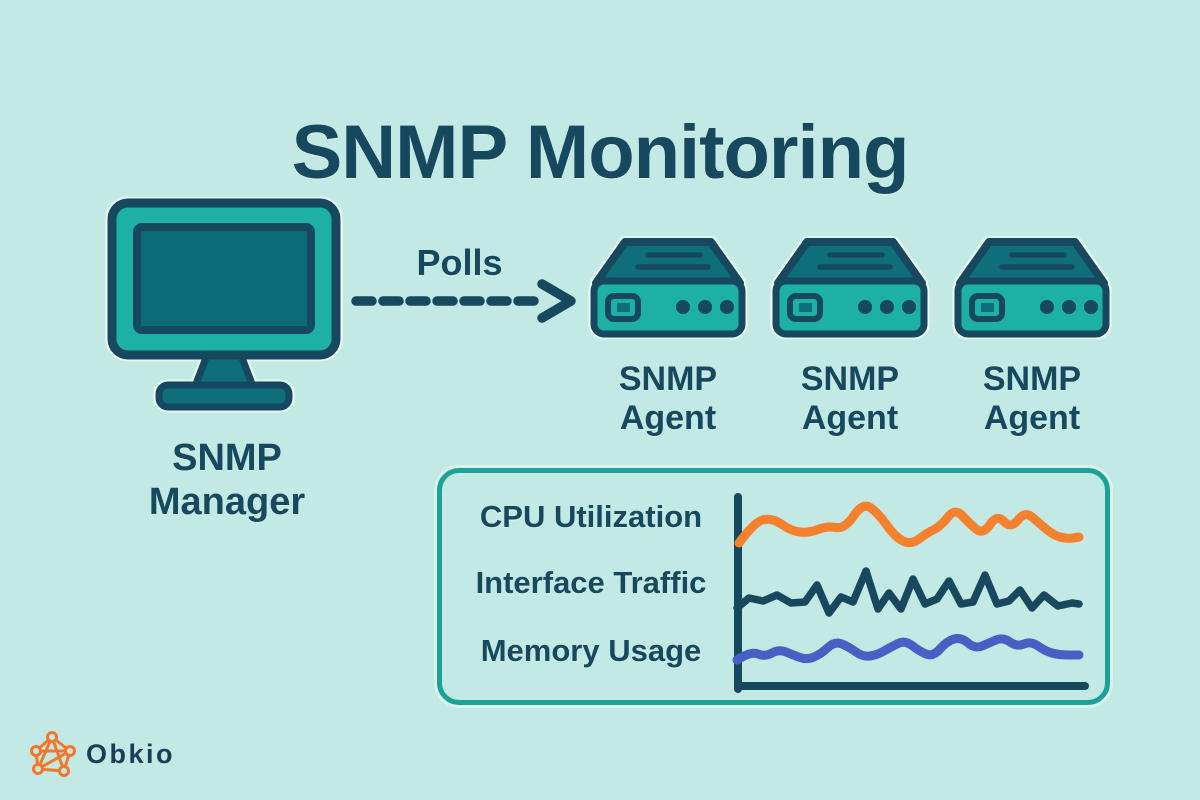 The width and height of the screenshot is (1200, 800). I want to click on metrics-chart, so click(910, 593).